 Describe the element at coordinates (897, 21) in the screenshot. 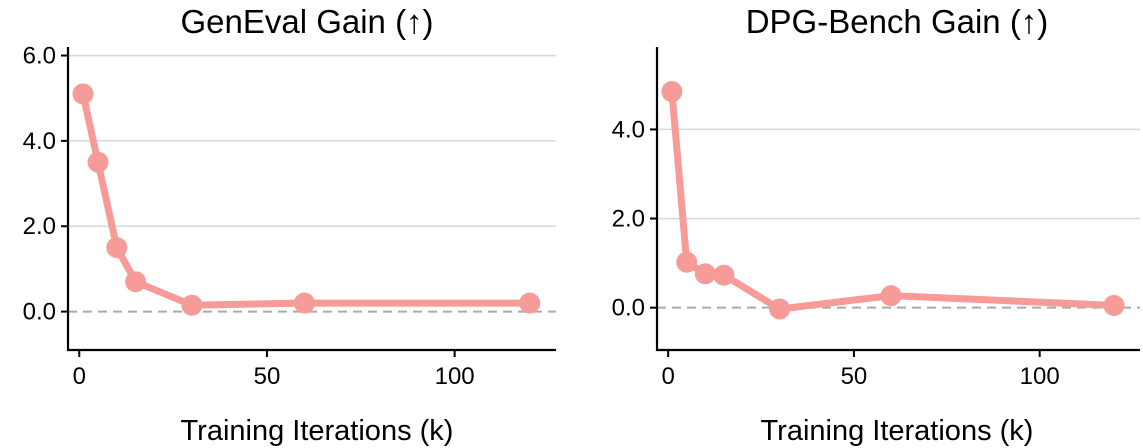

I see `chart-title: DPG-Bench Gain (↑)` at that location.